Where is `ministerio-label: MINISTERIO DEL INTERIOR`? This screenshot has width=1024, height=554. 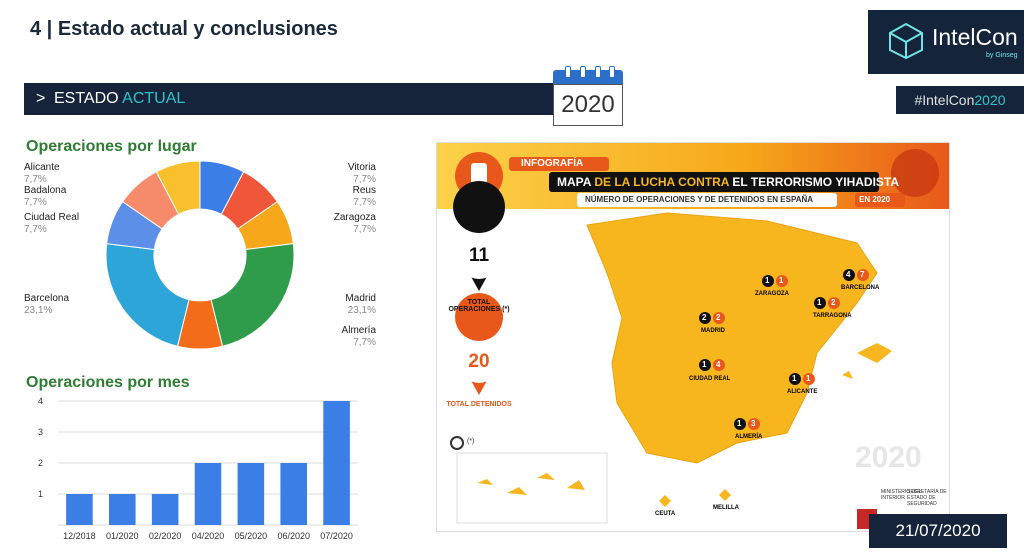
ministerio-label: MINISTERIO DEL INTERIOR is located at coordinates (901, 495).